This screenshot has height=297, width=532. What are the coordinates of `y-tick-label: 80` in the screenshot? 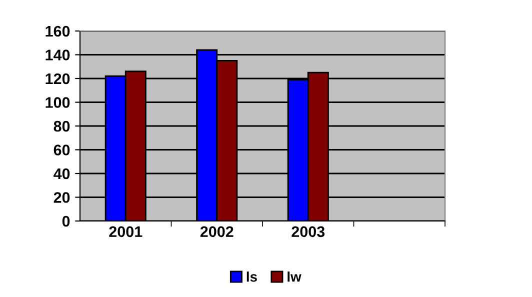 It's located at (62, 126).